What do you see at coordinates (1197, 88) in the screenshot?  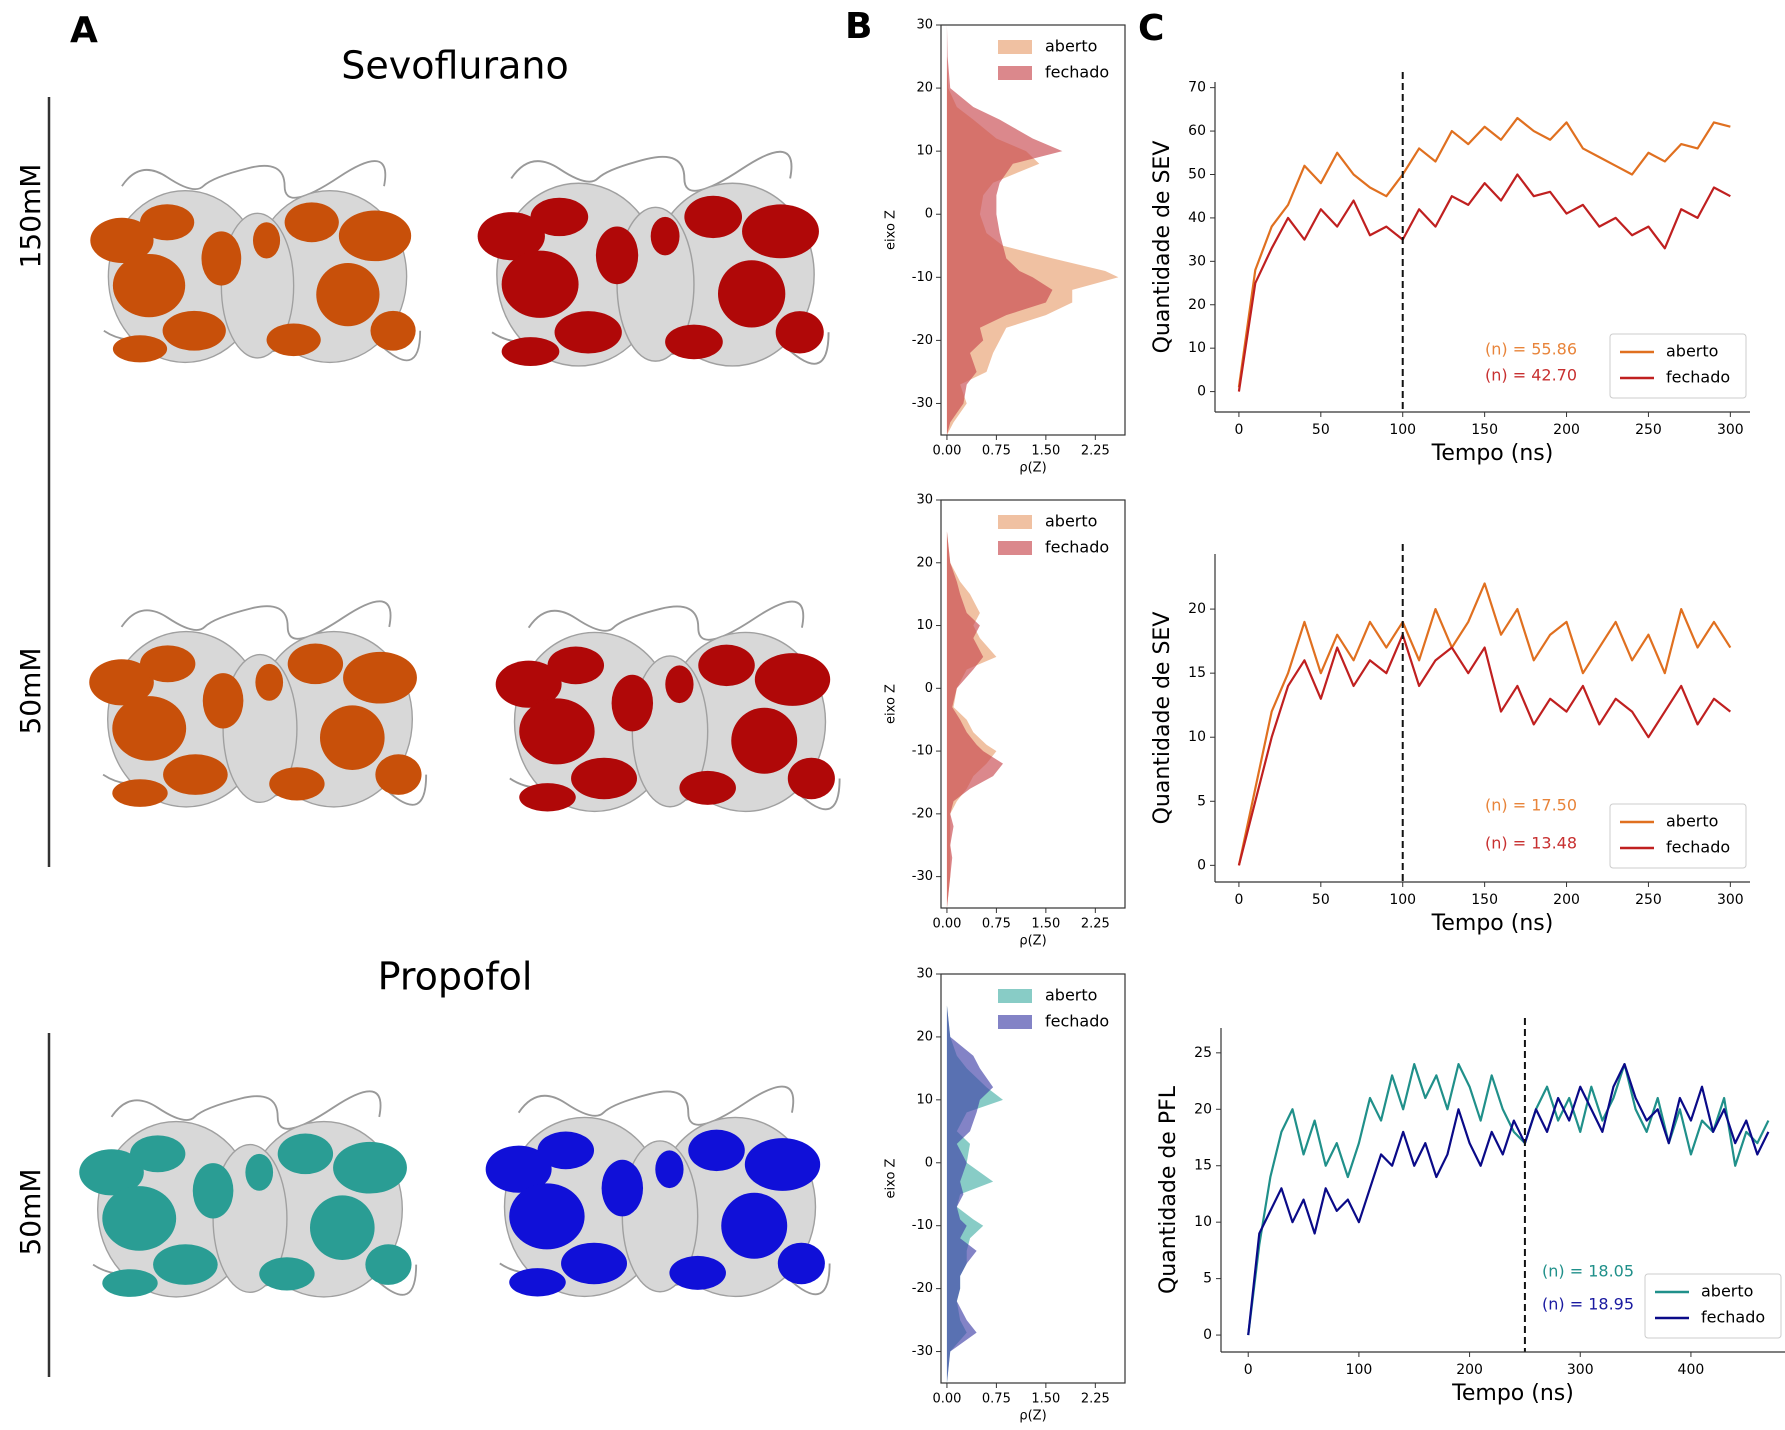 I see `y-tick-label: 70` at bounding box center [1197, 88].